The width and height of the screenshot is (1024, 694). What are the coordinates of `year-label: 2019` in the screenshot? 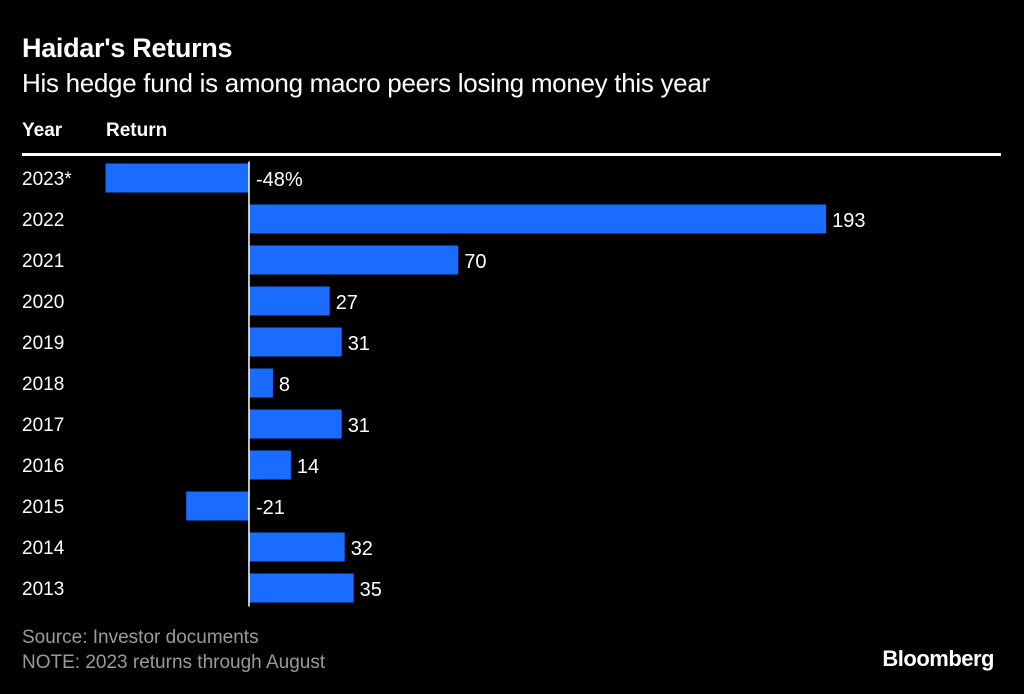 It's located at (43, 343).